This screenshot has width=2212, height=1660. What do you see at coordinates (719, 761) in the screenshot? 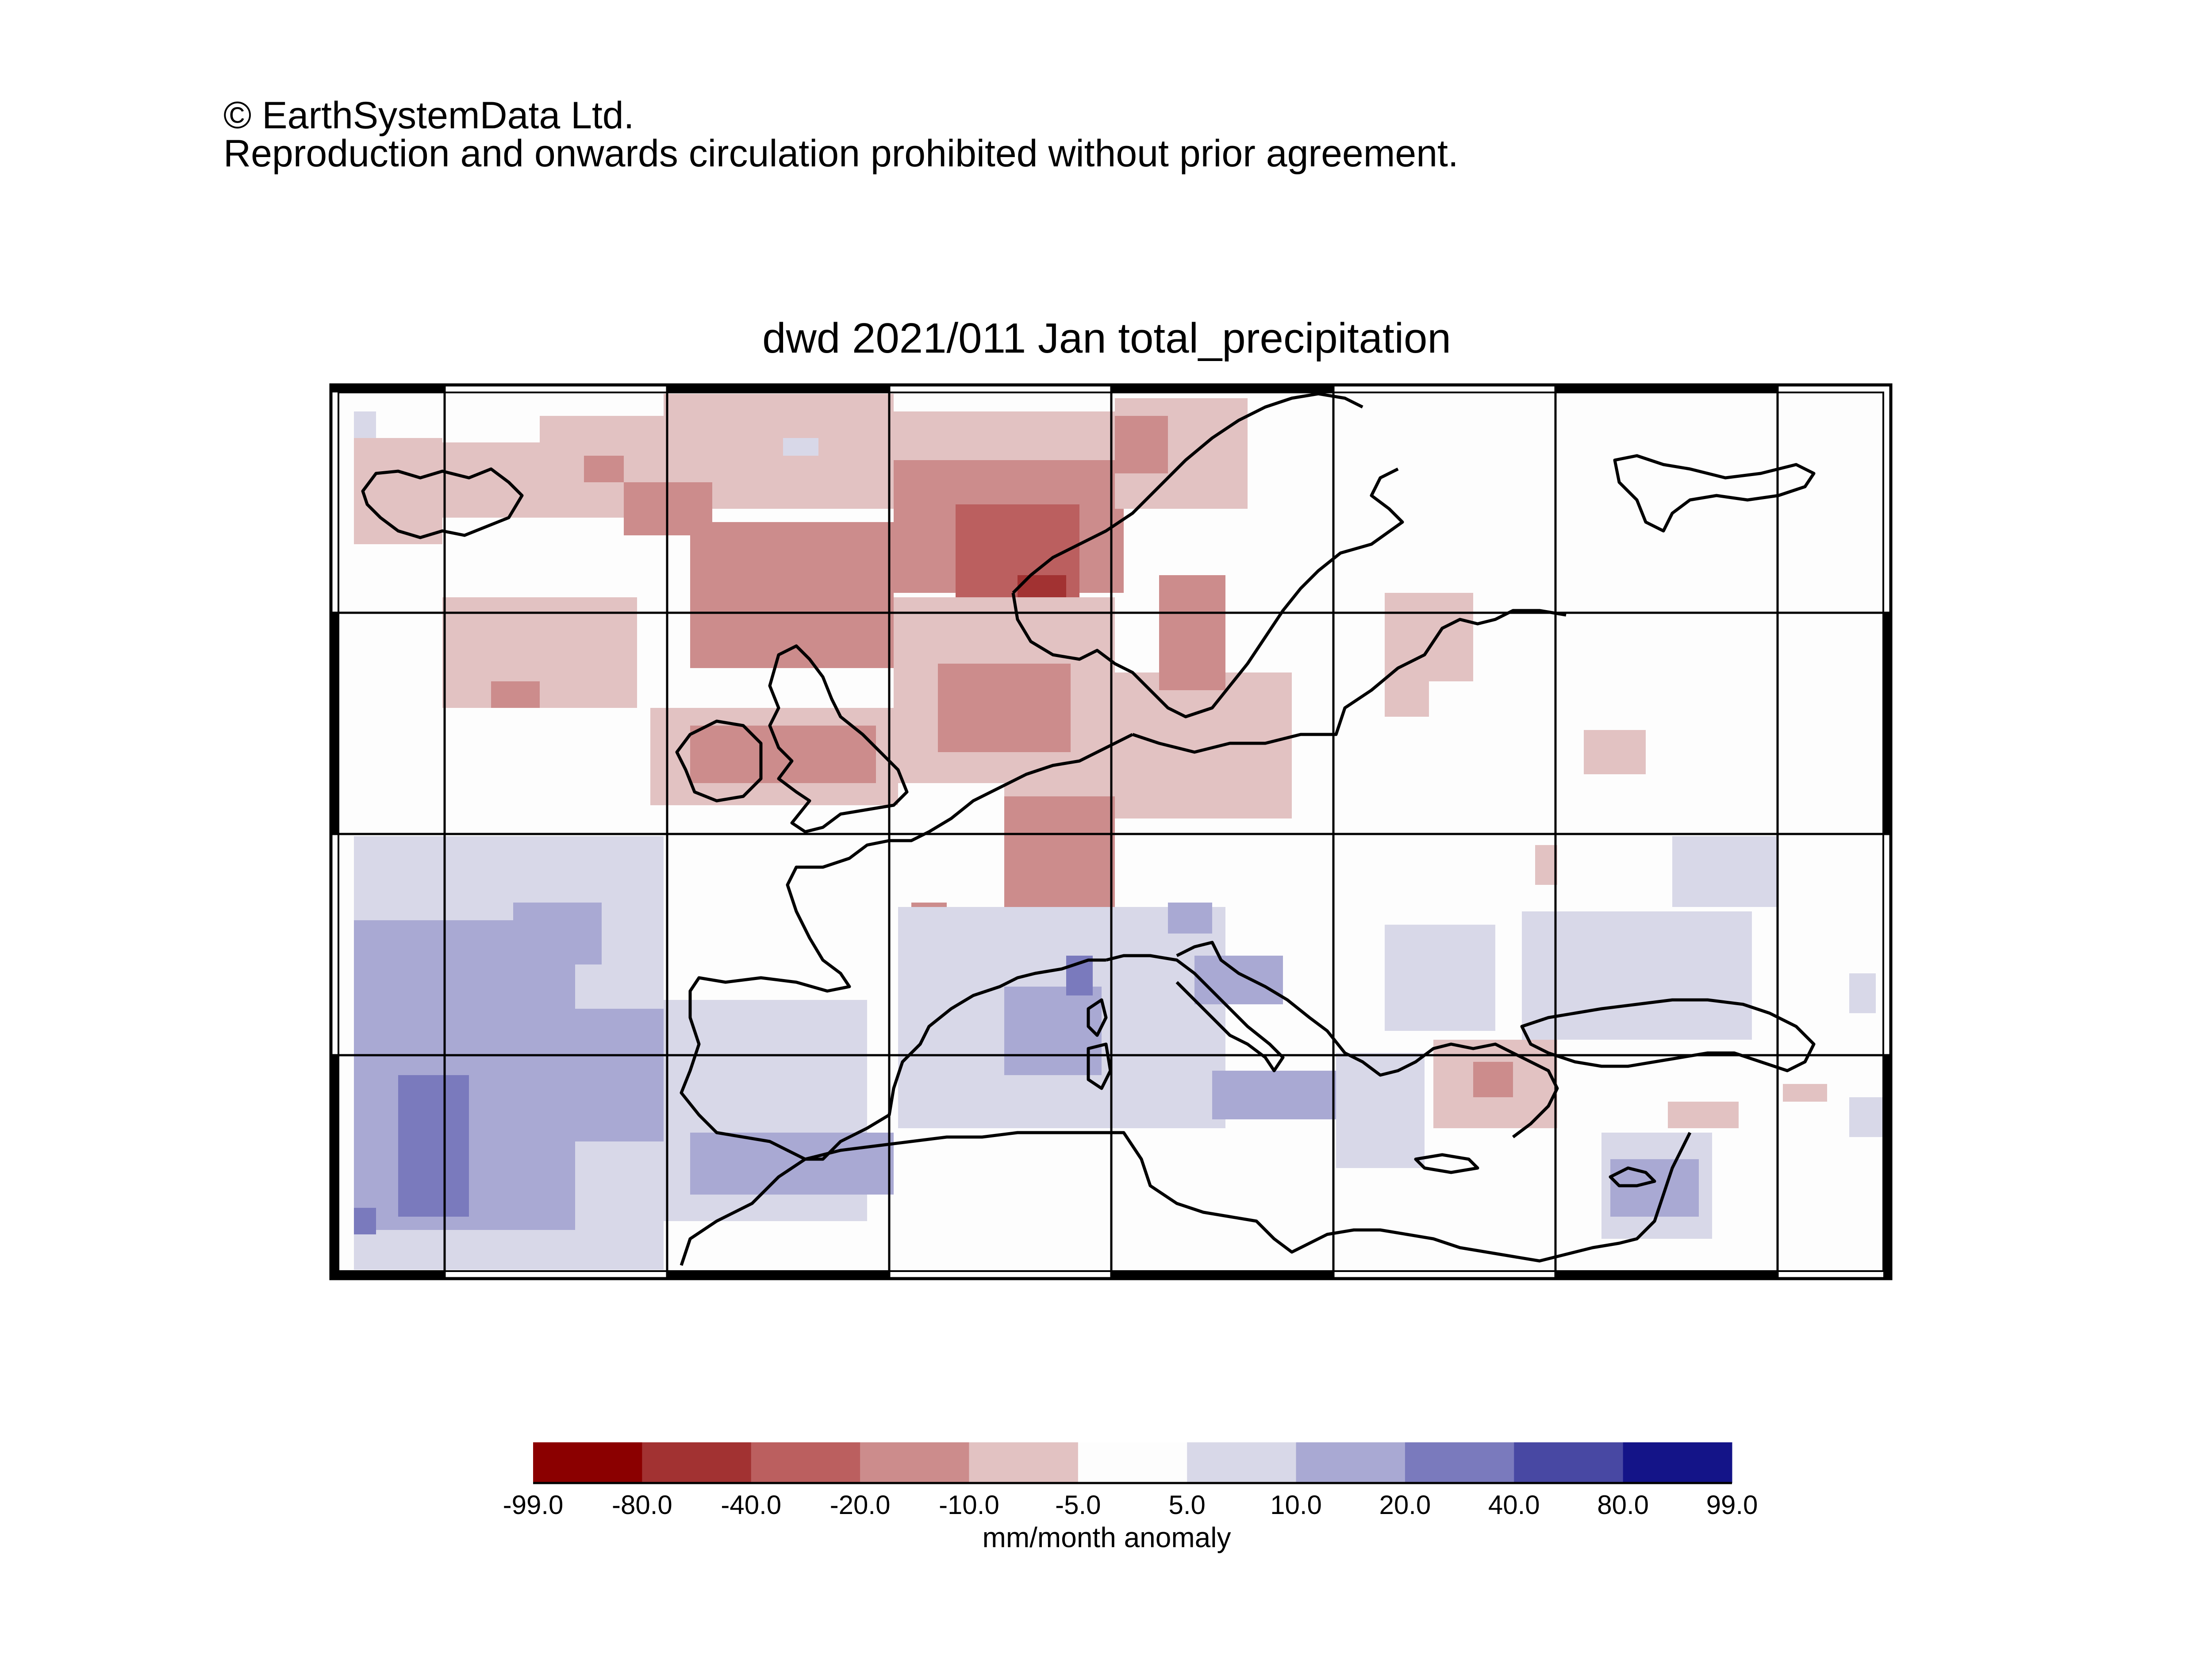
I see `coastline-ireland` at bounding box center [719, 761].